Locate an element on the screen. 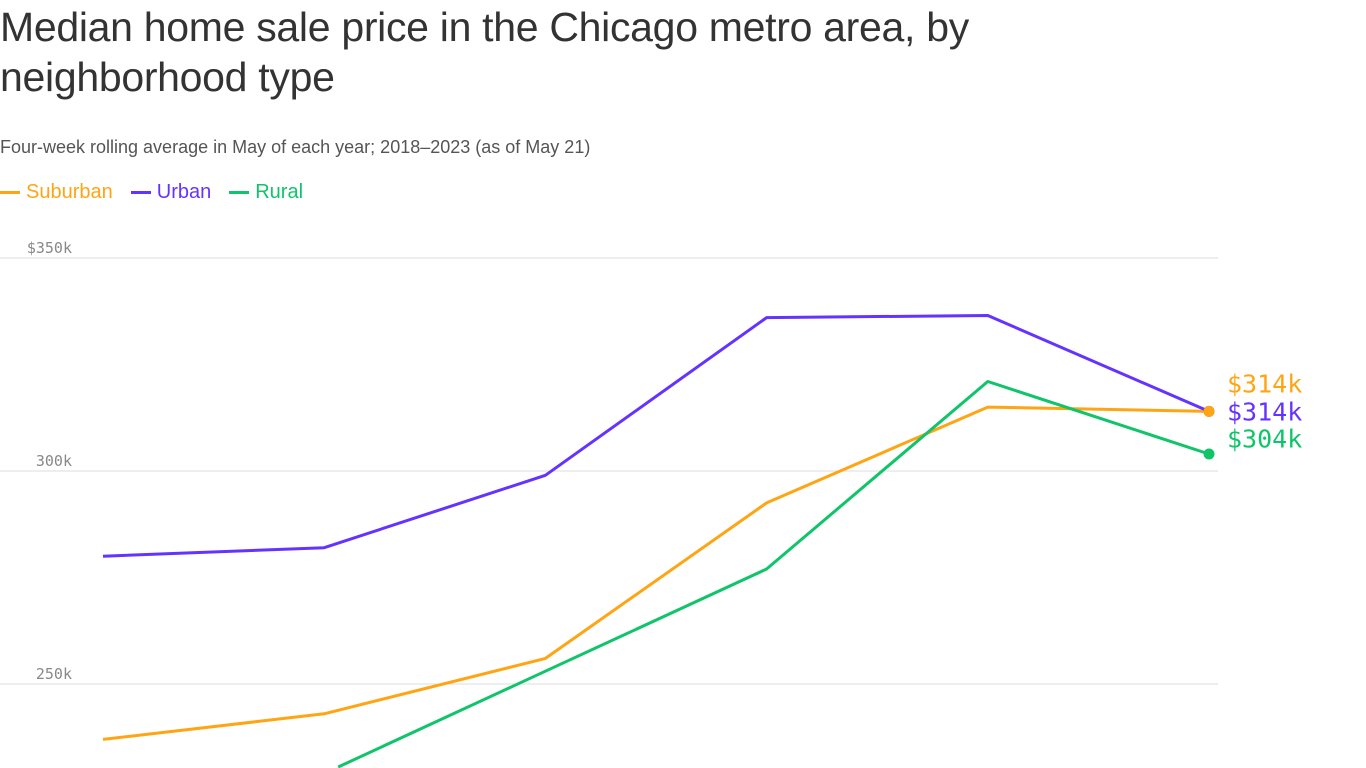 This screenshot has width=1366, height=768. legend-item-suburban: Suburban is located at coordinates (56, 192).